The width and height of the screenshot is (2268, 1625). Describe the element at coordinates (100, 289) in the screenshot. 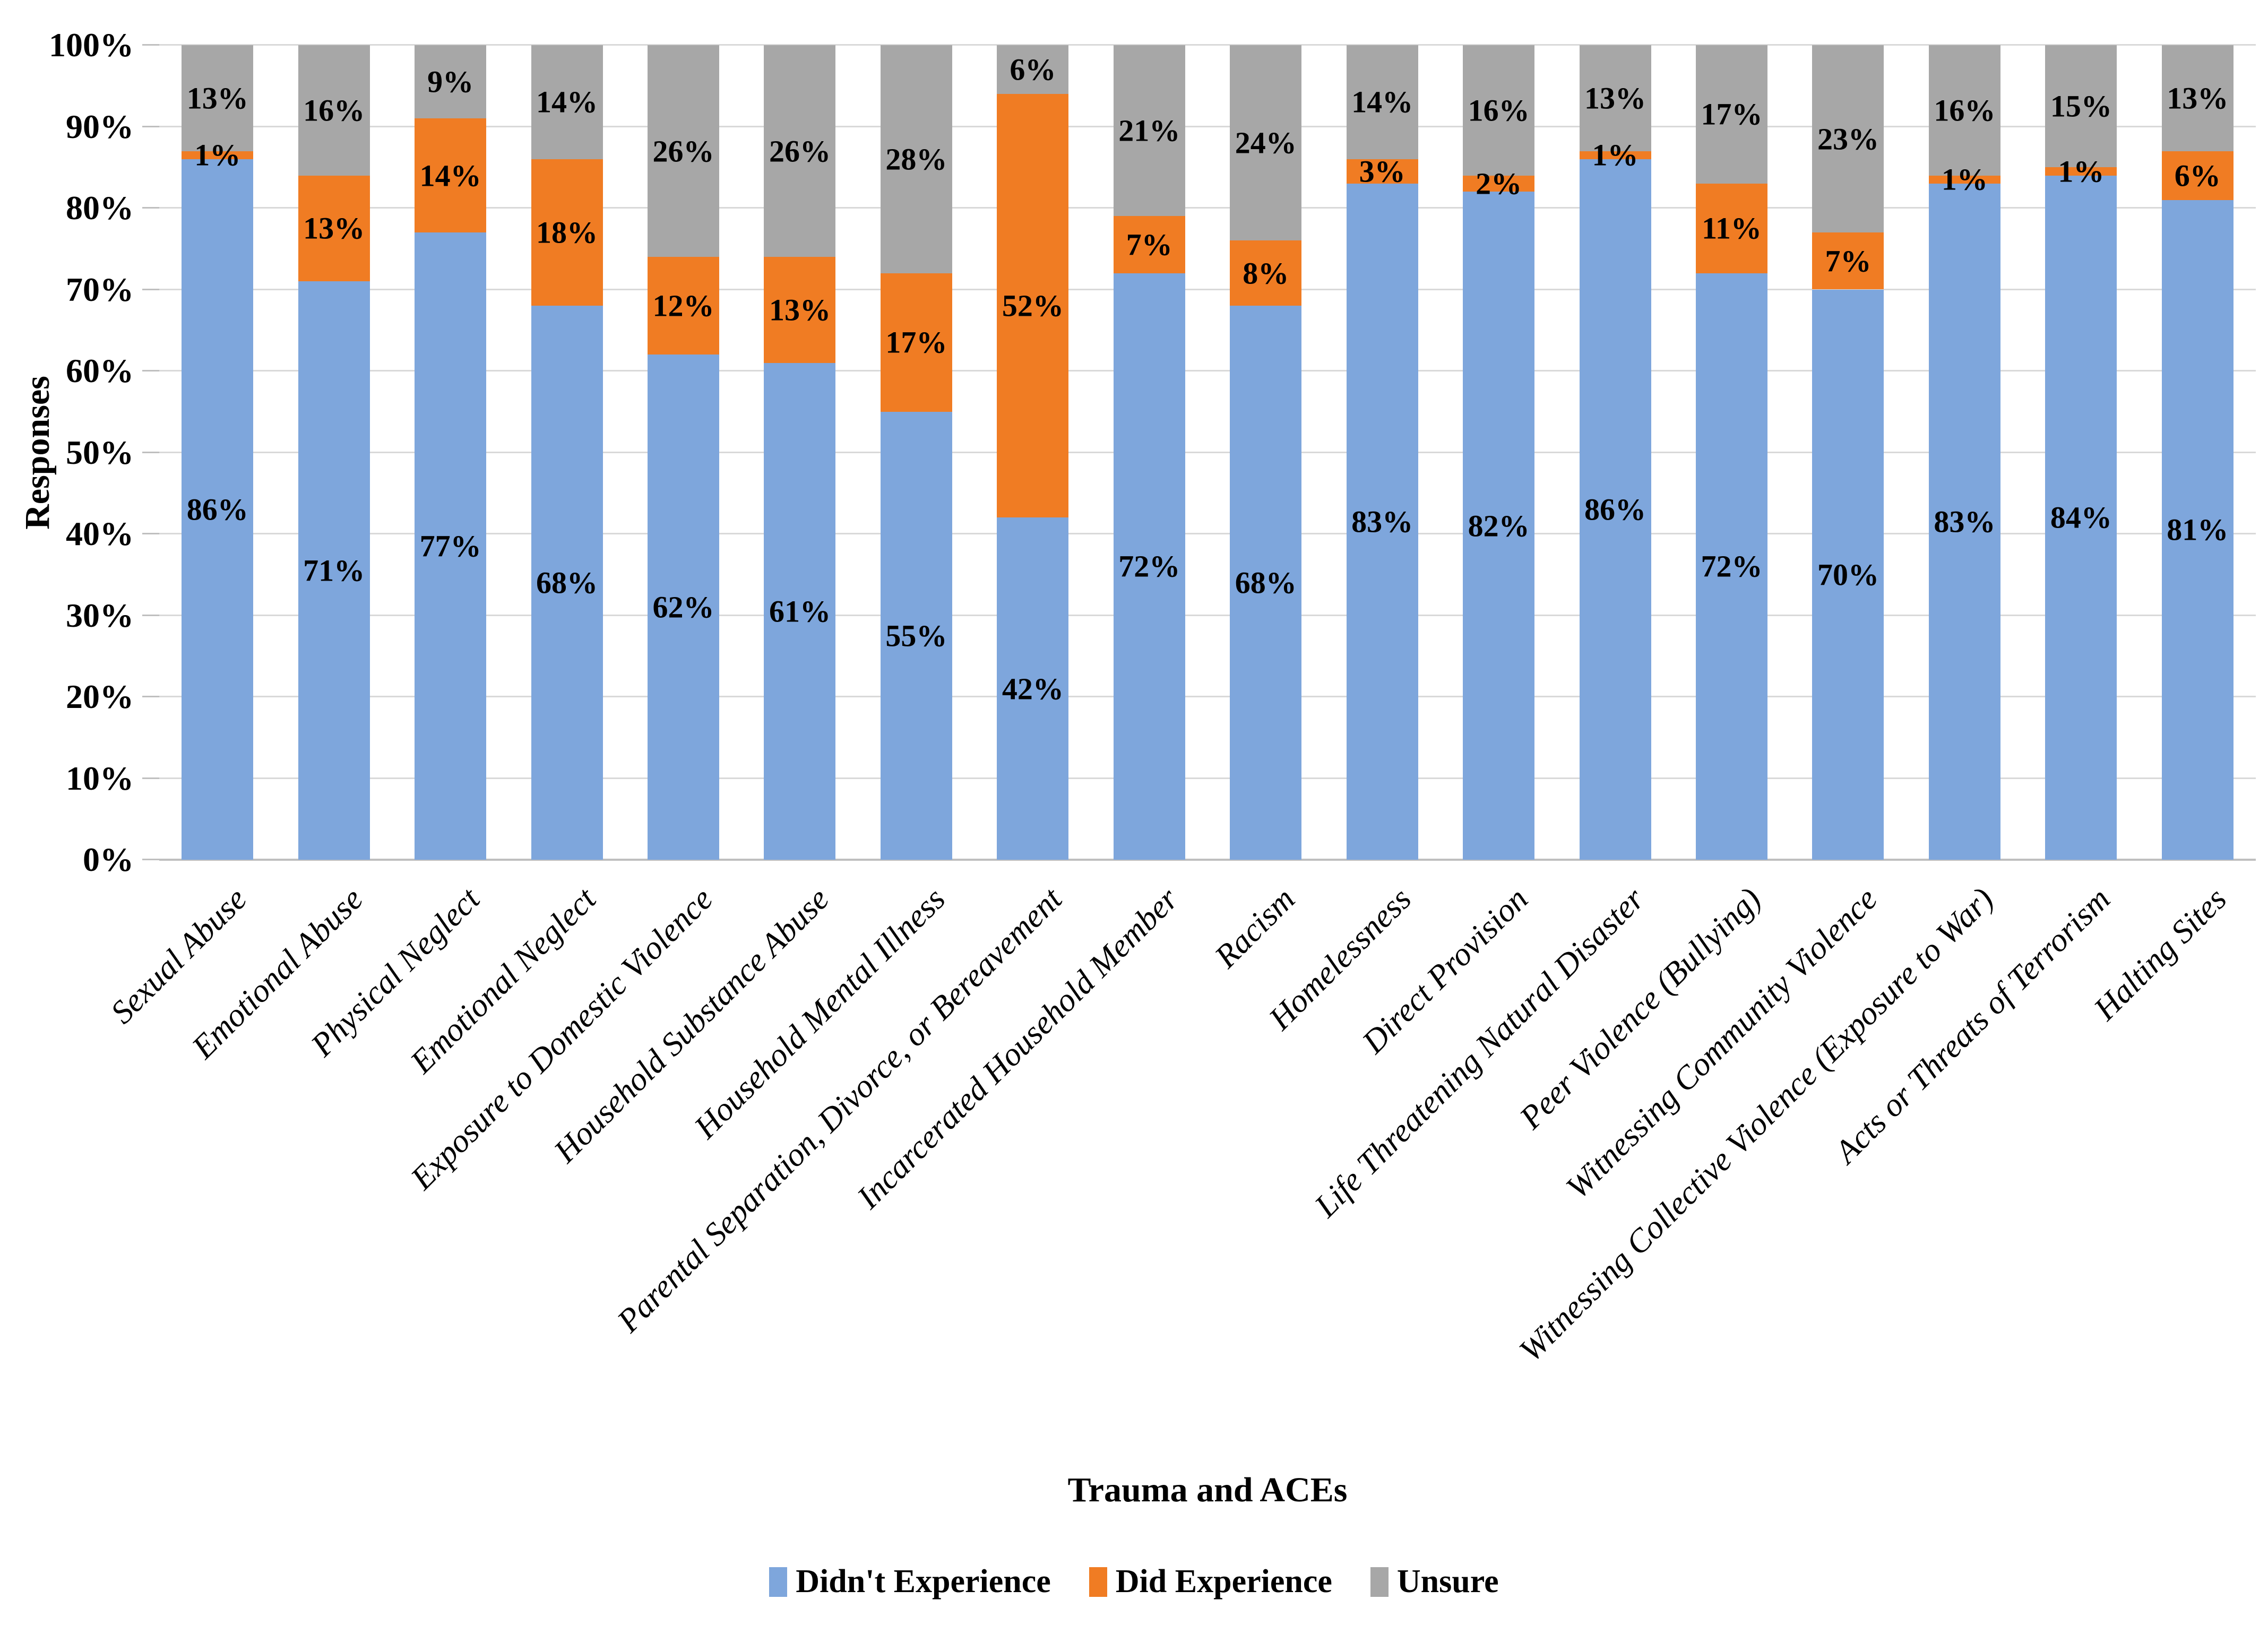

I see `y-axis-tick-label: 70%` at that location.